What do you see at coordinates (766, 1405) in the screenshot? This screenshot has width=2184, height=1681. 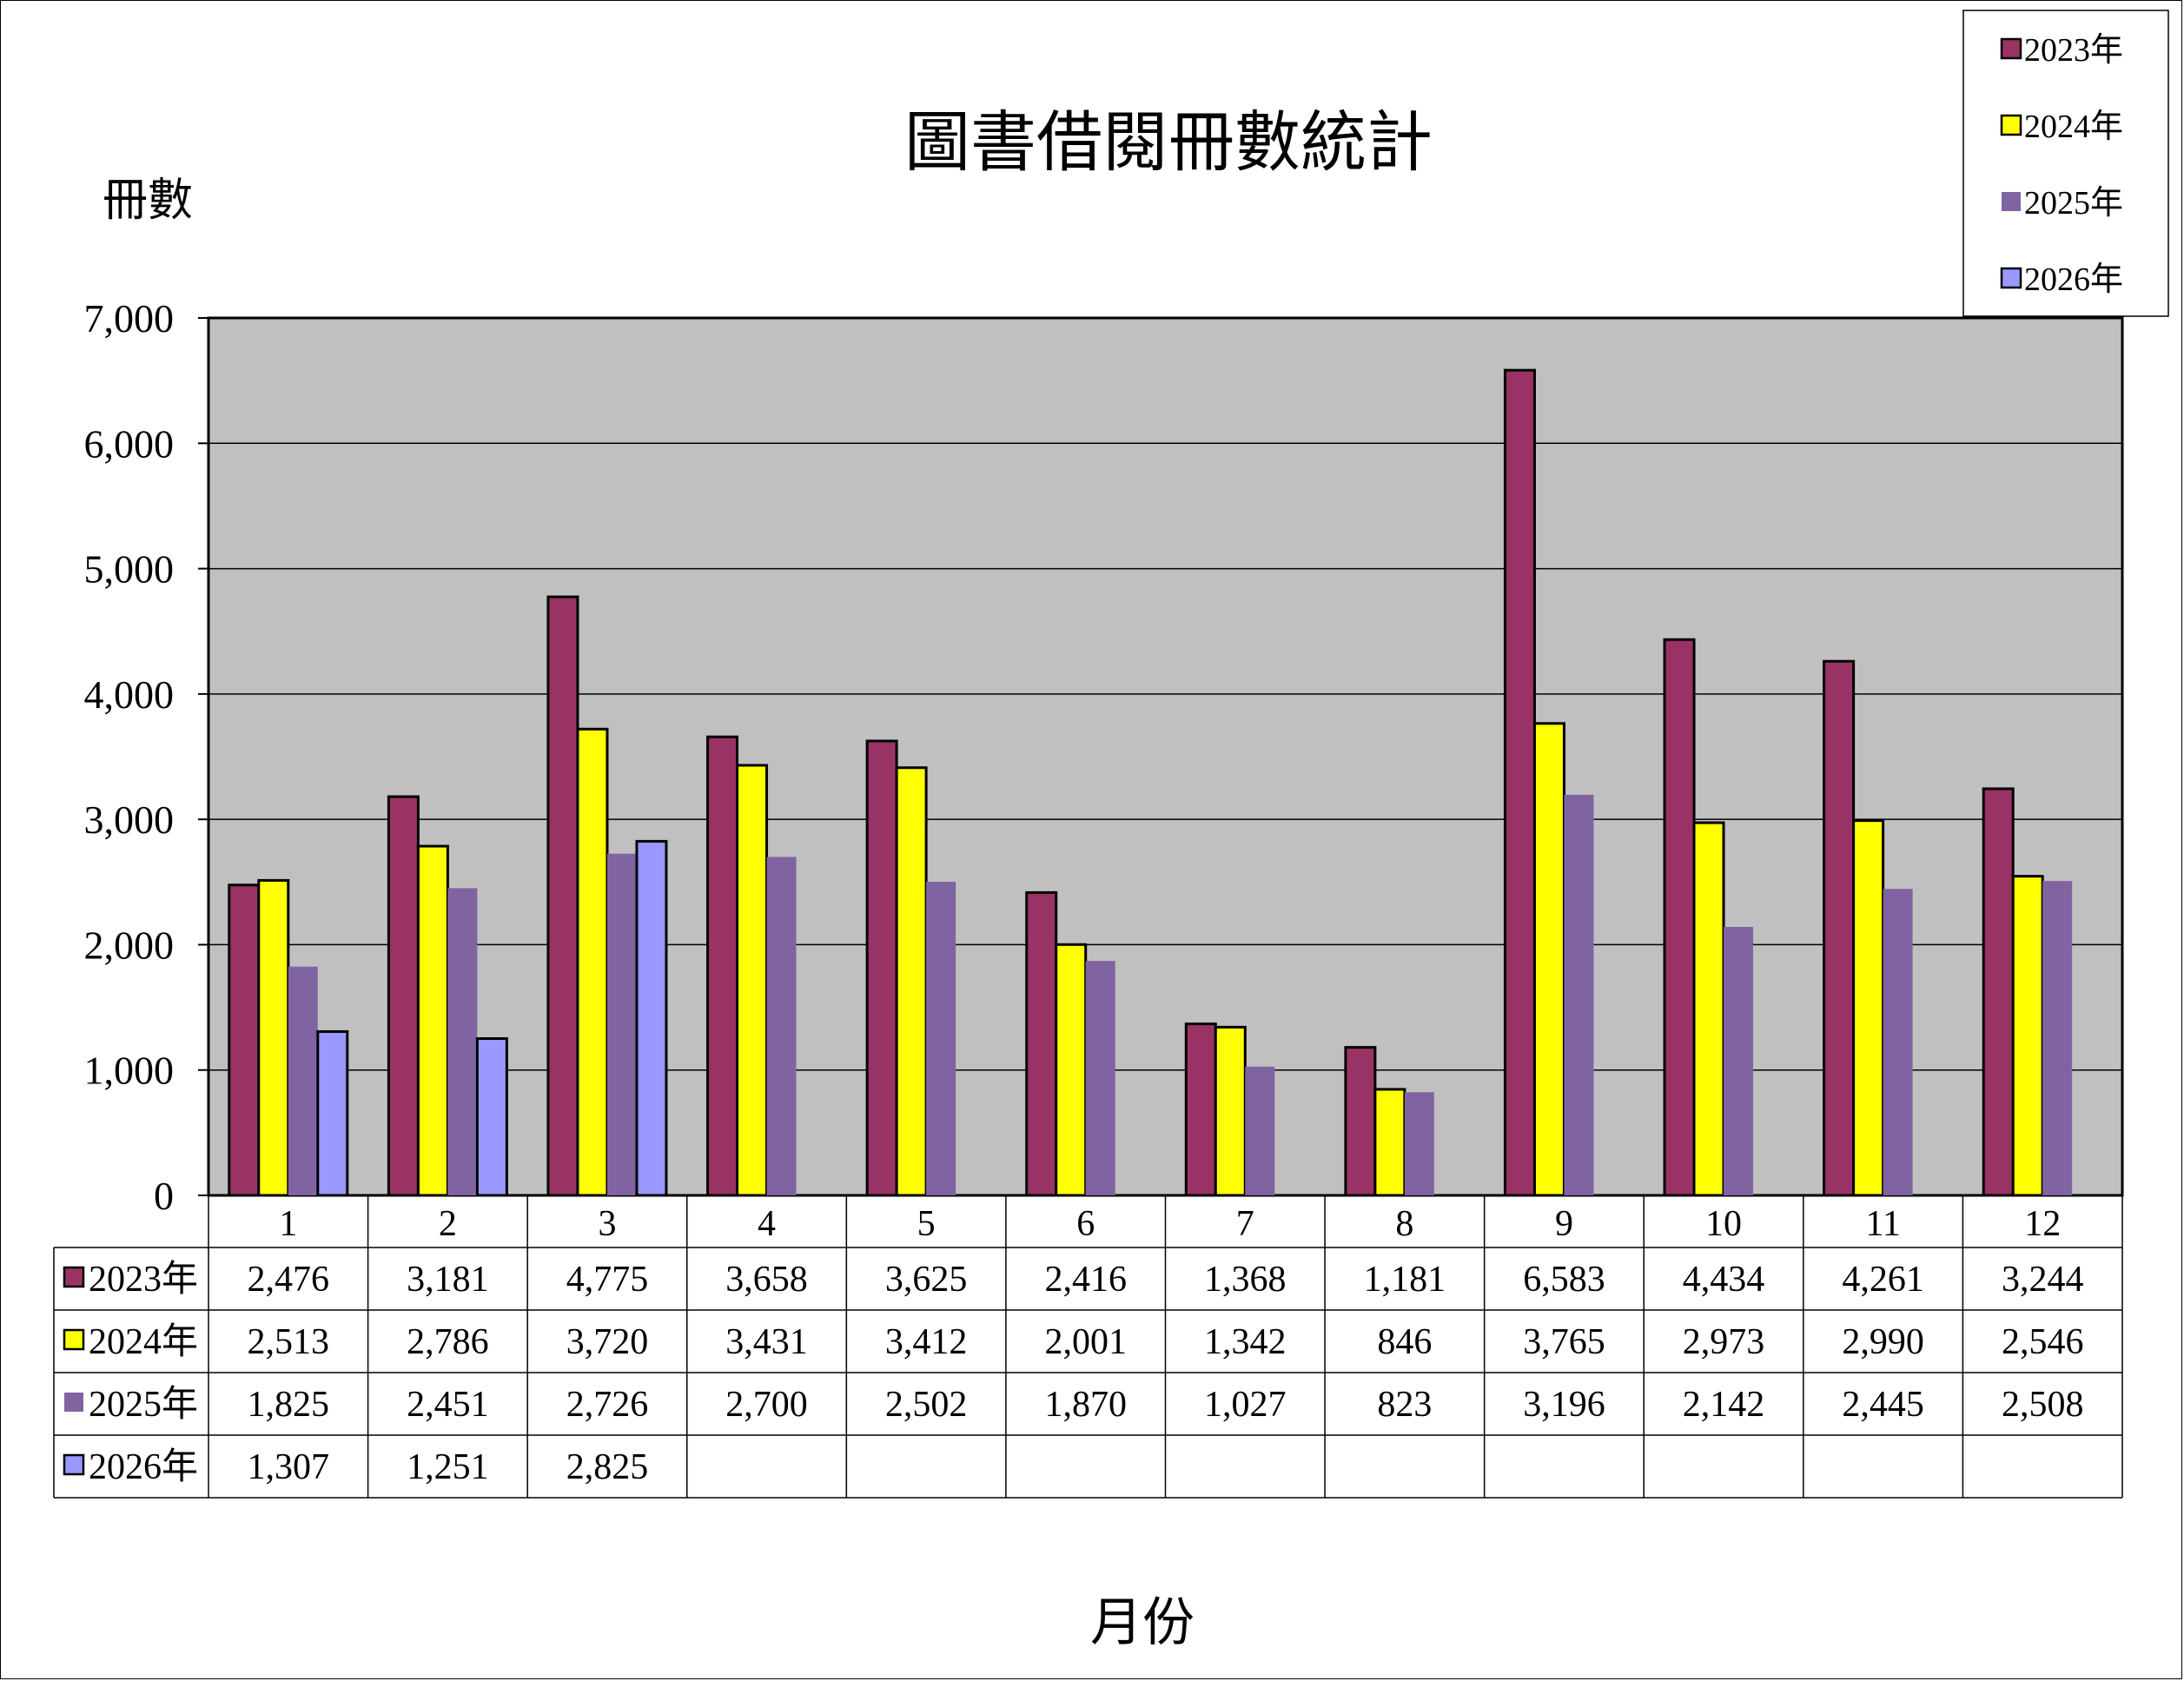 I see `table-cell-value: 2,700` at bounding box center [766, 1405].